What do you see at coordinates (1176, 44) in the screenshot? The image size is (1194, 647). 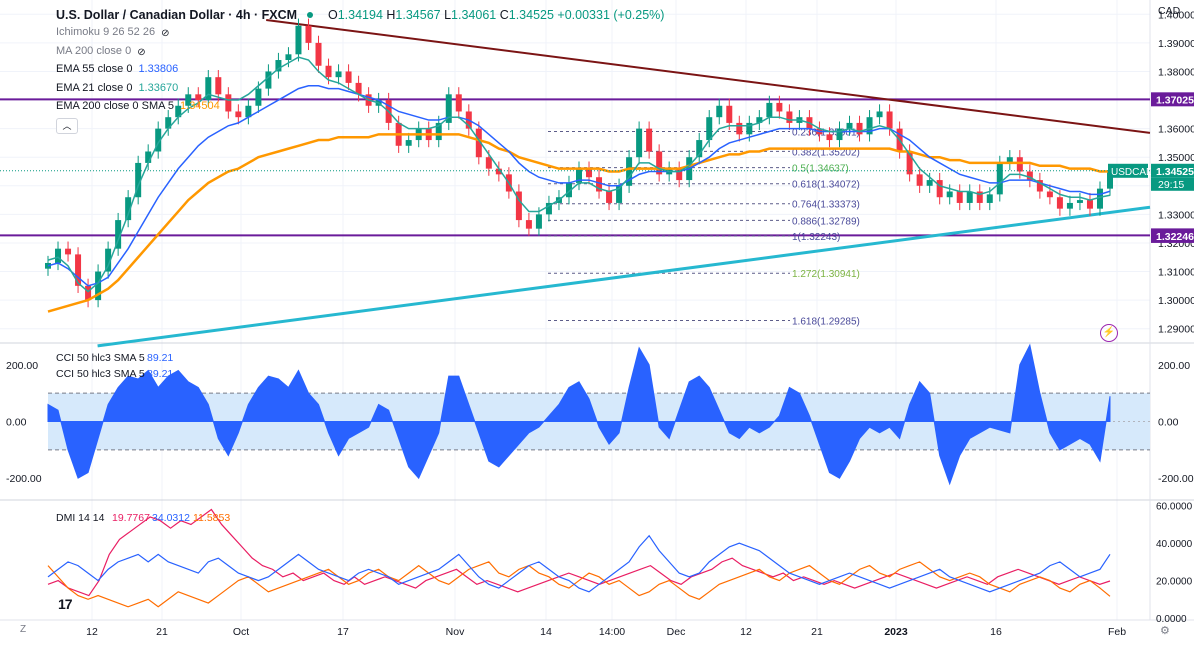 I see `price-tick-label: 1.39000` at bounding box center [1176, 44].